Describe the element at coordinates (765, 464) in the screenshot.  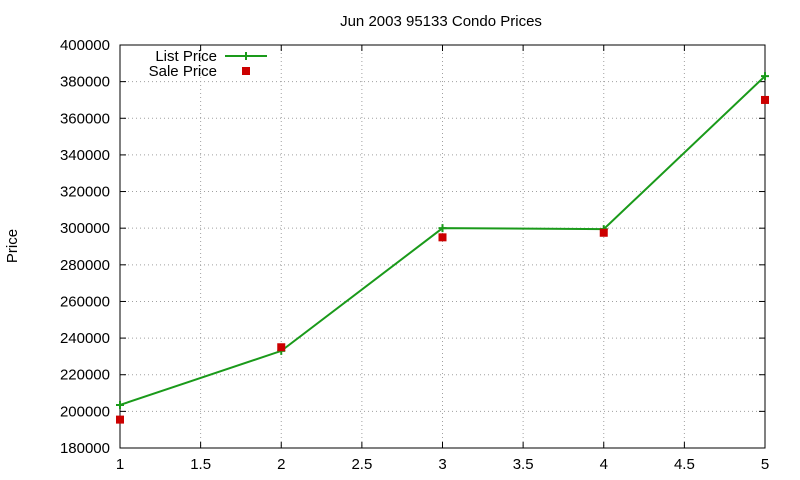
I see `x-tick-label: 5` at that location.